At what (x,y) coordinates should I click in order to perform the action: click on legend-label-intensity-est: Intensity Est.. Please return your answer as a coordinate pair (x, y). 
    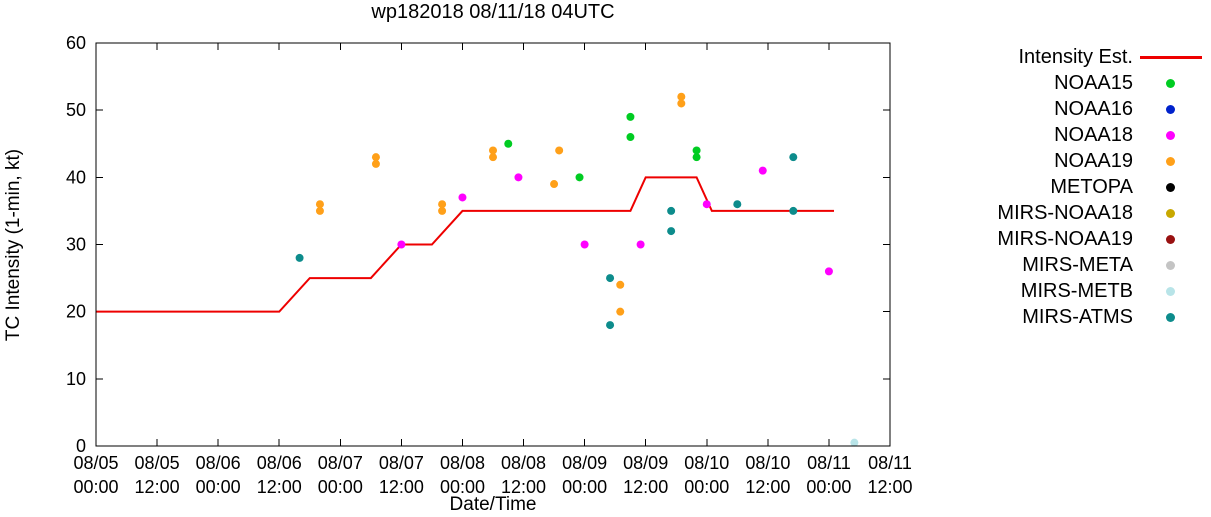
    Looking at the image, I should click on (1076, 56).